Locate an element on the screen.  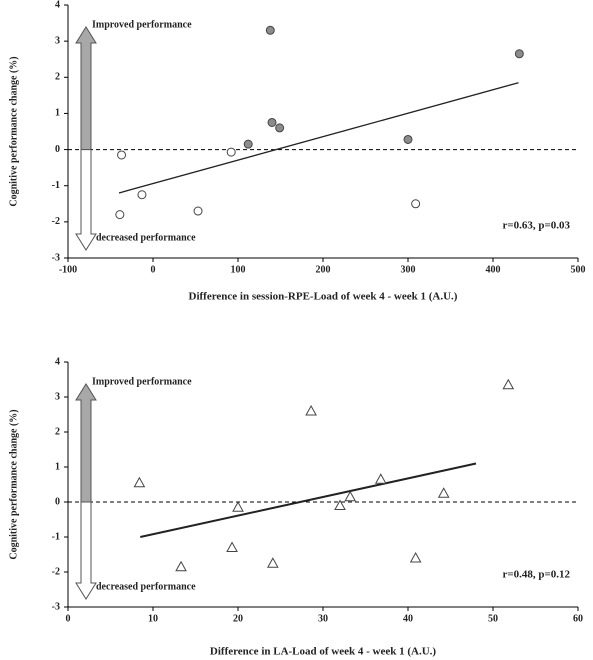
x-tick-label: 300 is located at coordinates (408, 269).